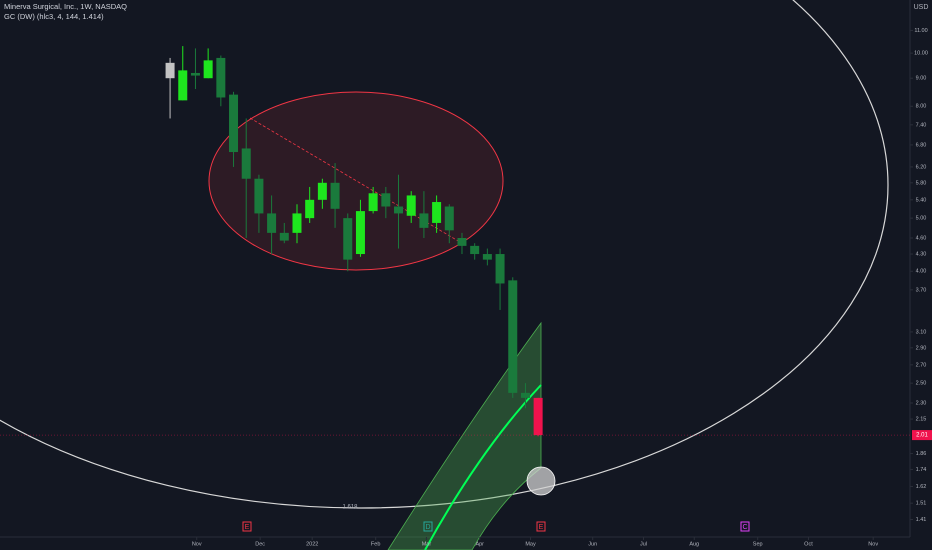  I want to click on x-tick-label: Sep, so click(758, 544).